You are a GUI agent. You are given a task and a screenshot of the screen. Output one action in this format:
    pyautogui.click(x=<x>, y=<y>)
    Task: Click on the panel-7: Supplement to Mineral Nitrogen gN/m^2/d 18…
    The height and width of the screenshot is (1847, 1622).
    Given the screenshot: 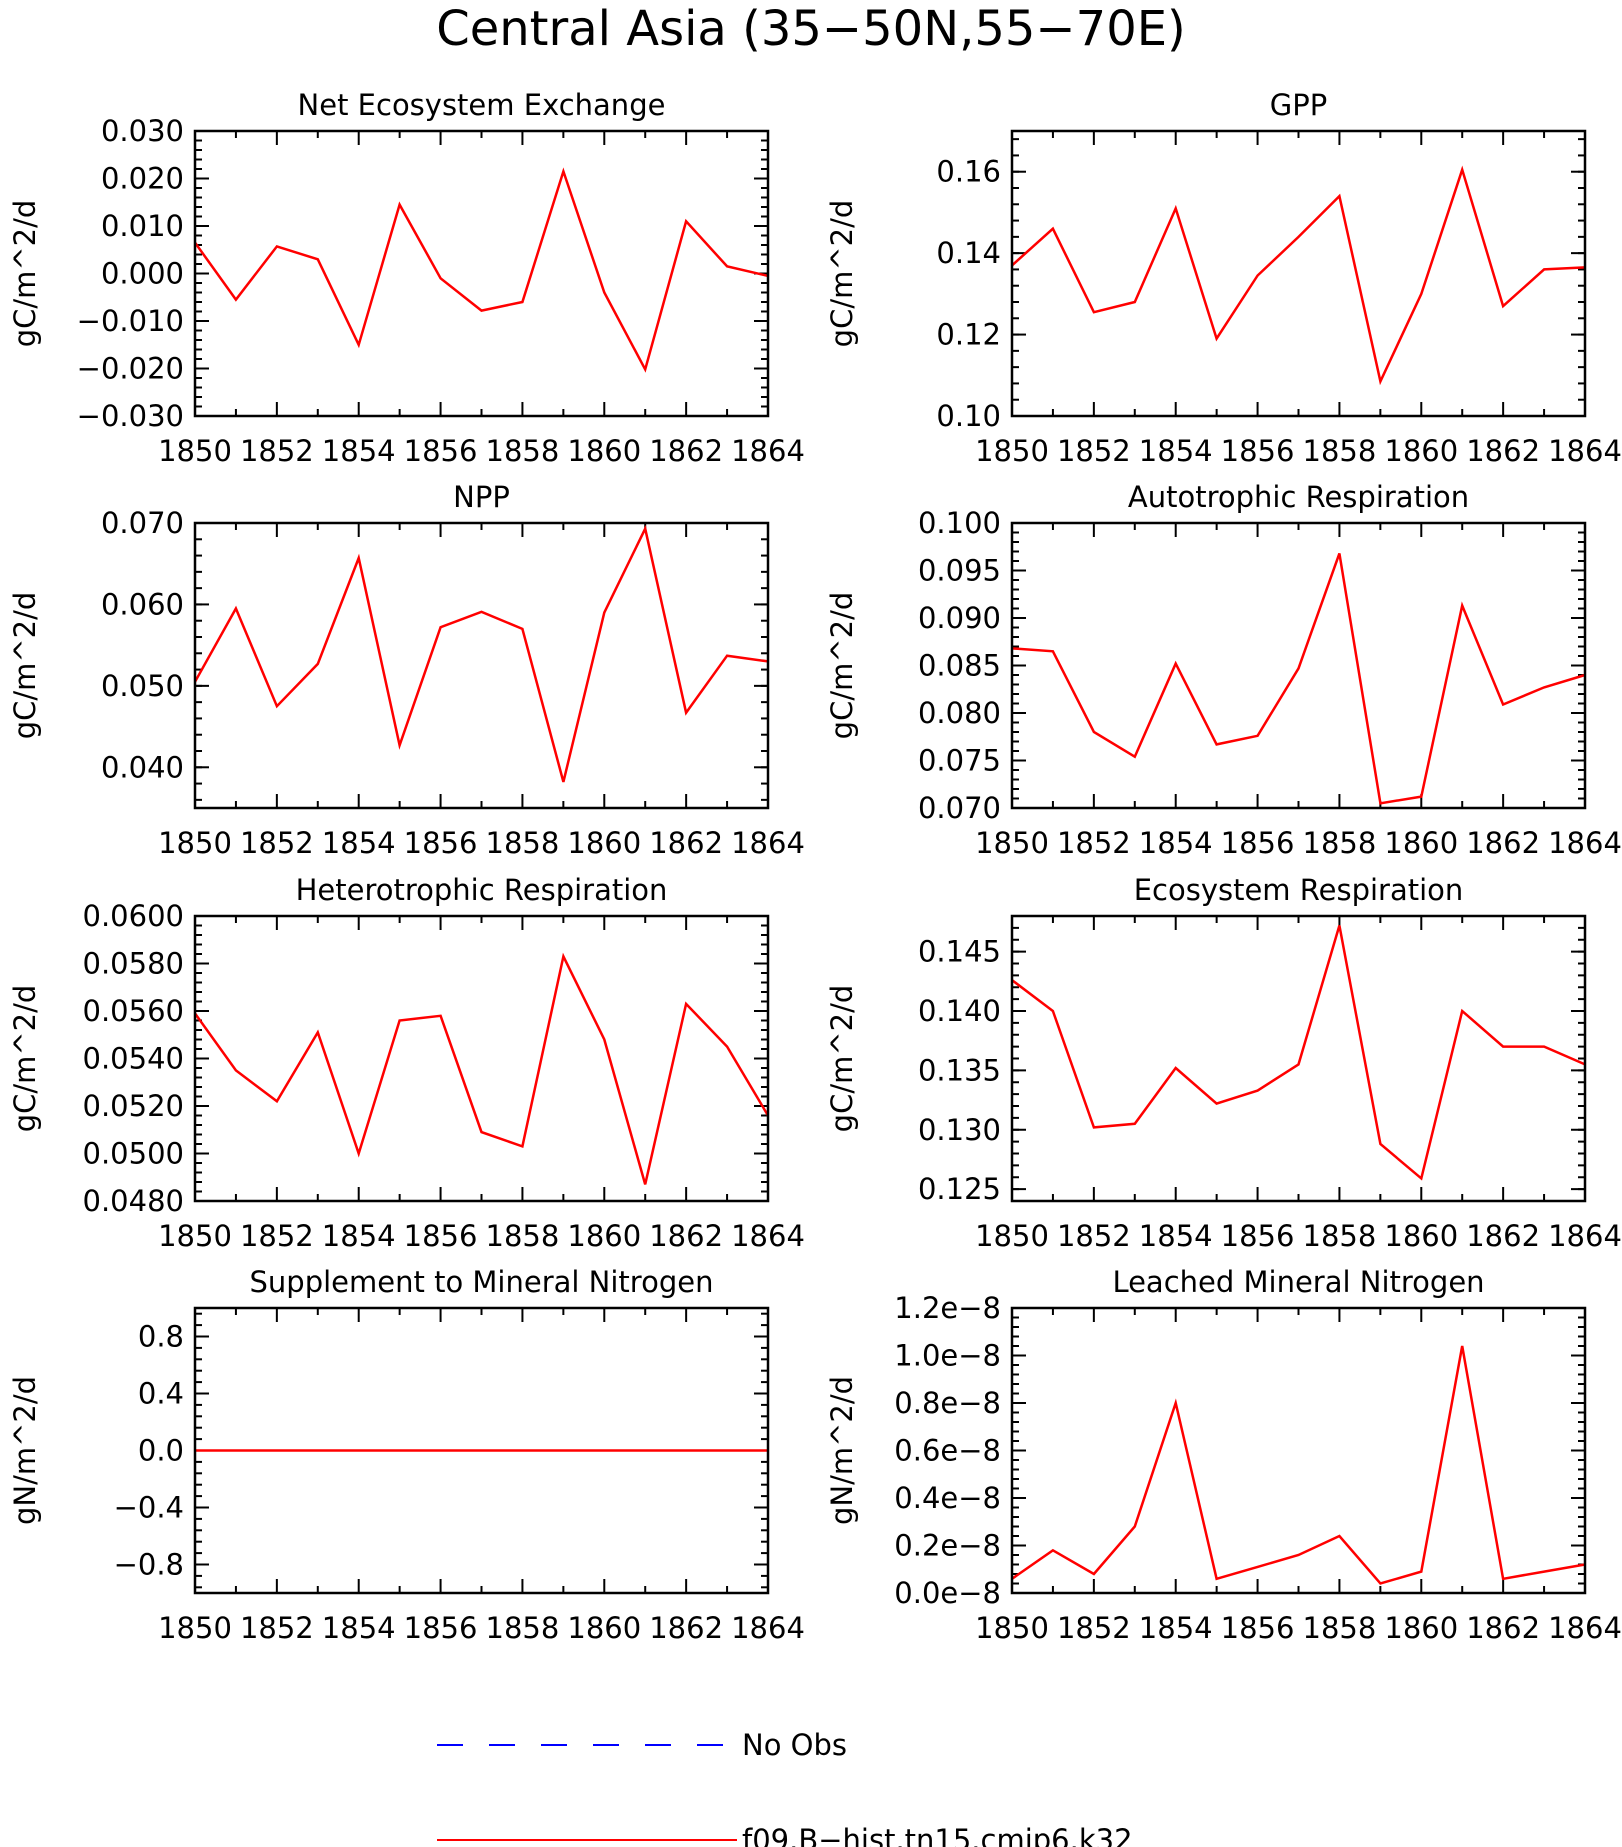 What is the action you would take?
    pyautogui.click(x=406, y=1455)
    